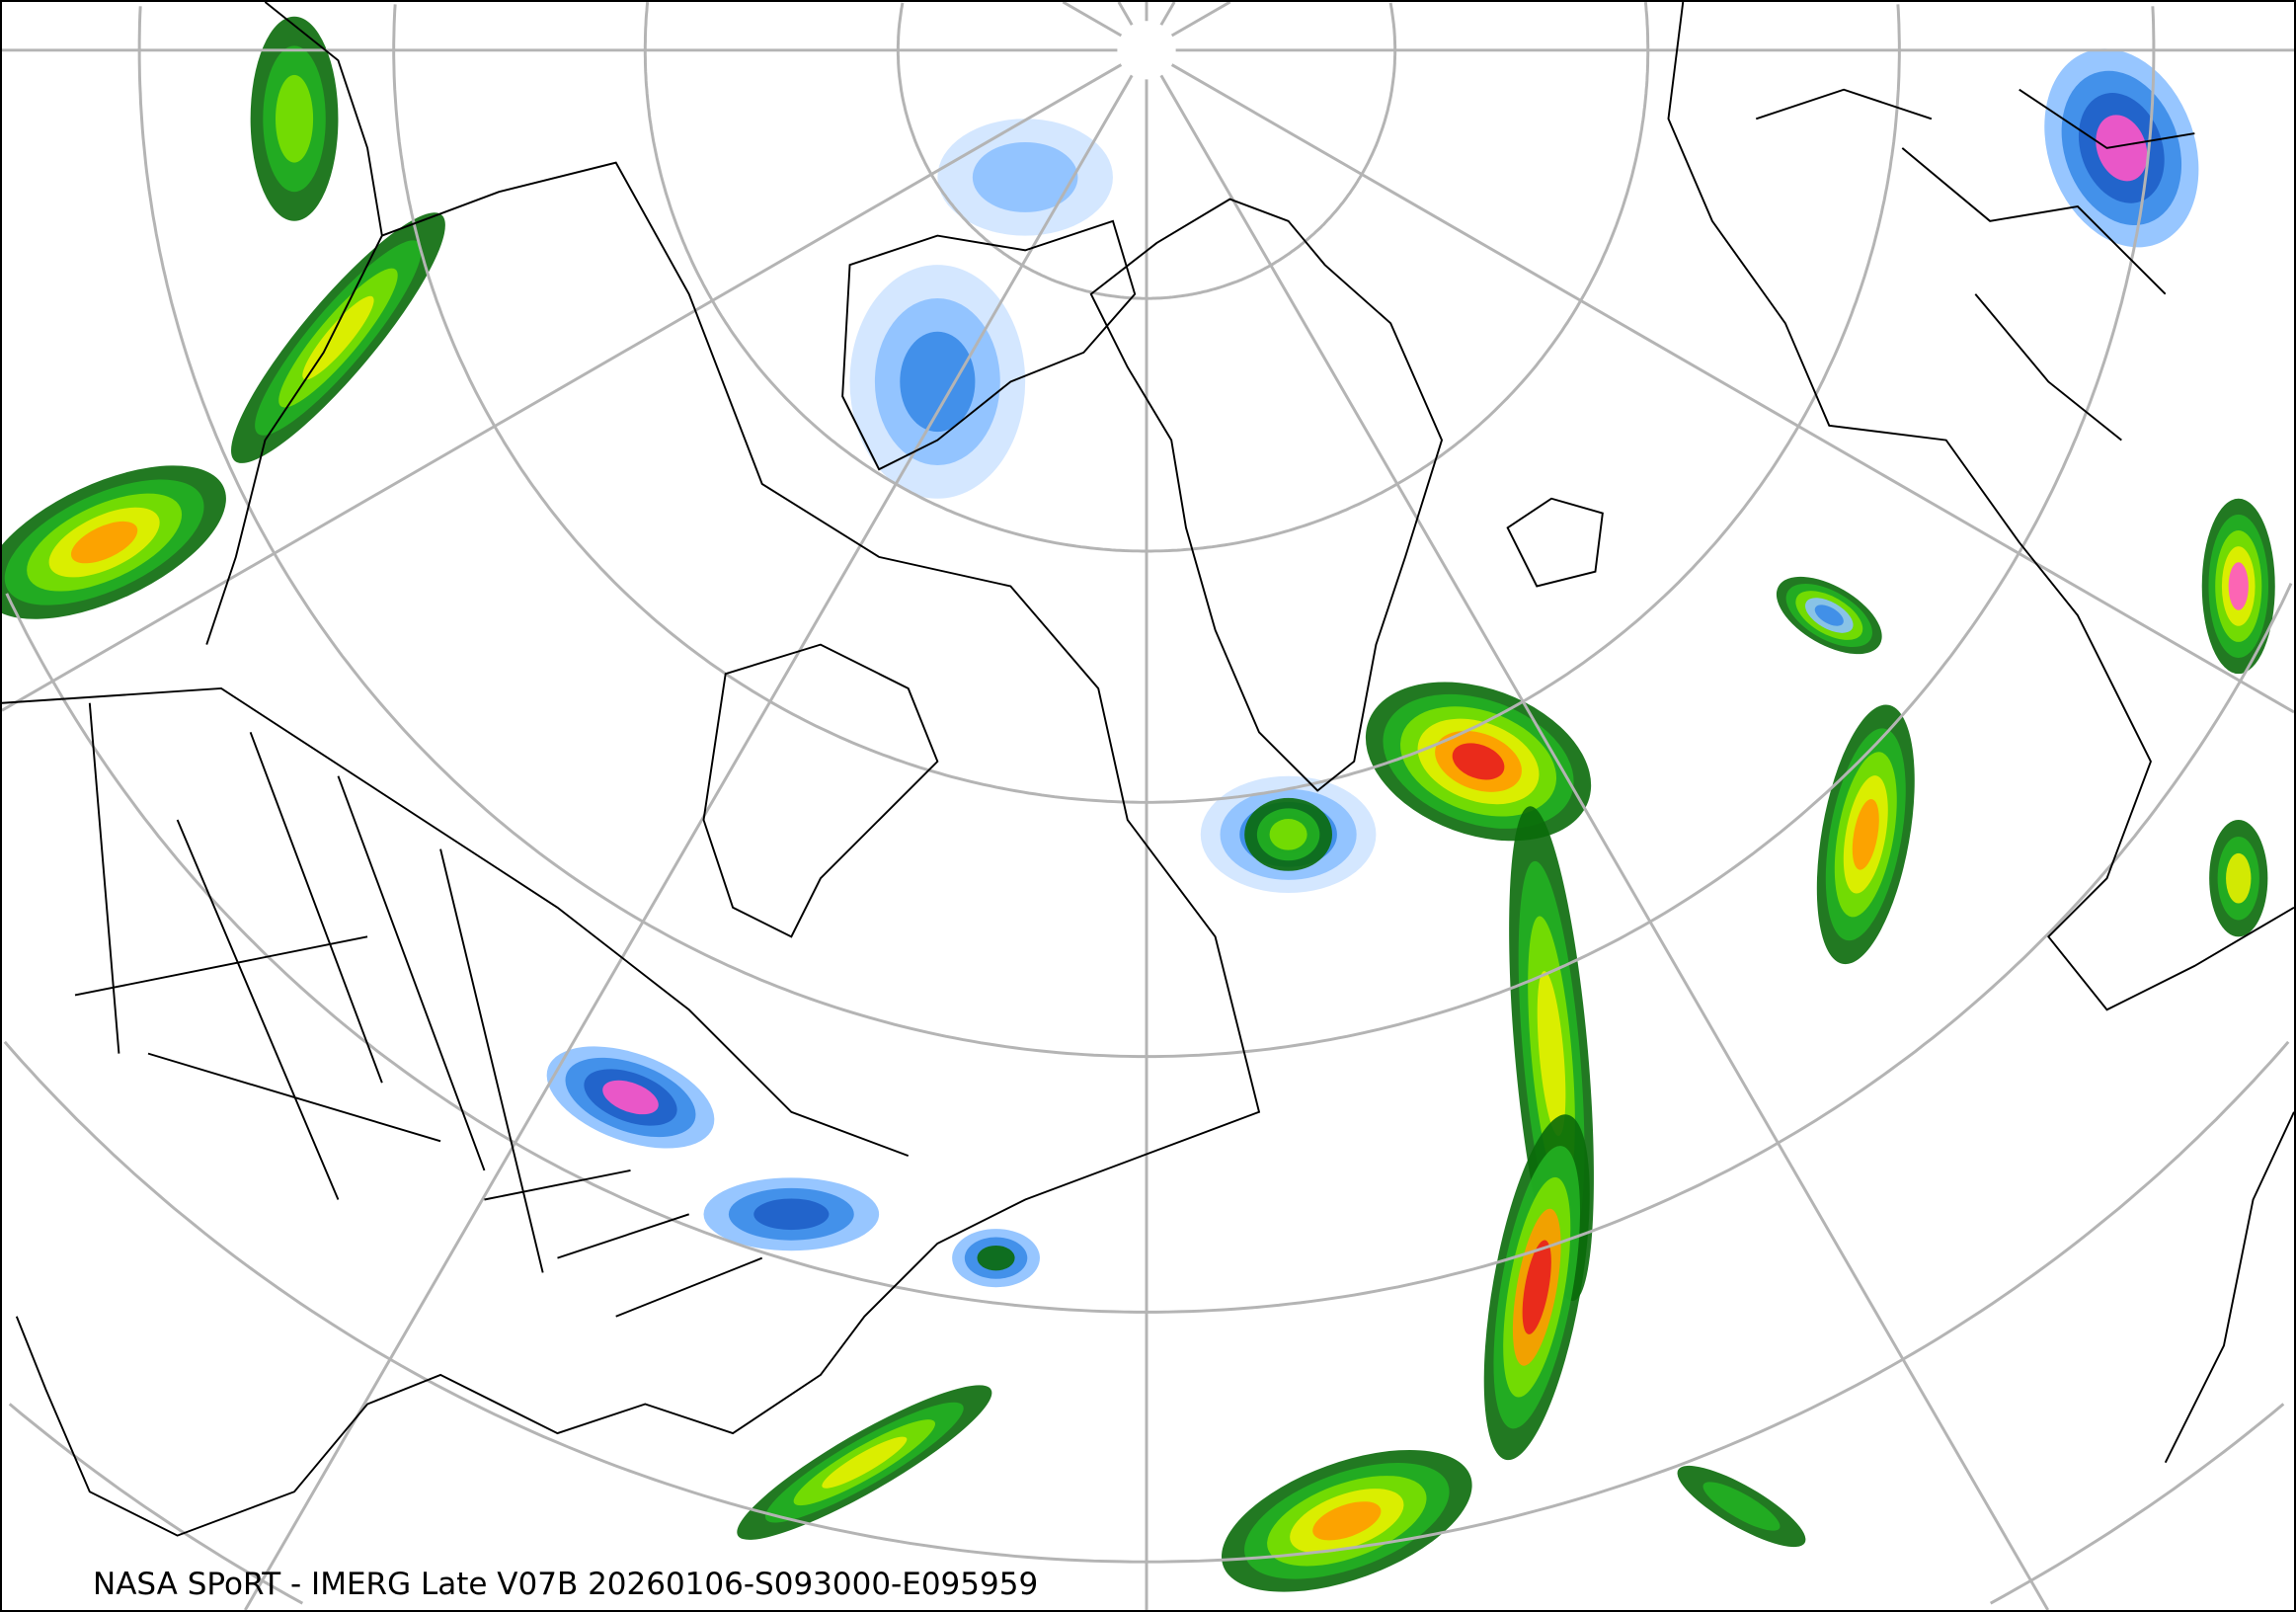 This screenshot has width=2296, height=1612. Describe the element at coordinates (2229, 1287) in the screenshot. I see `africa-coast` at that location.